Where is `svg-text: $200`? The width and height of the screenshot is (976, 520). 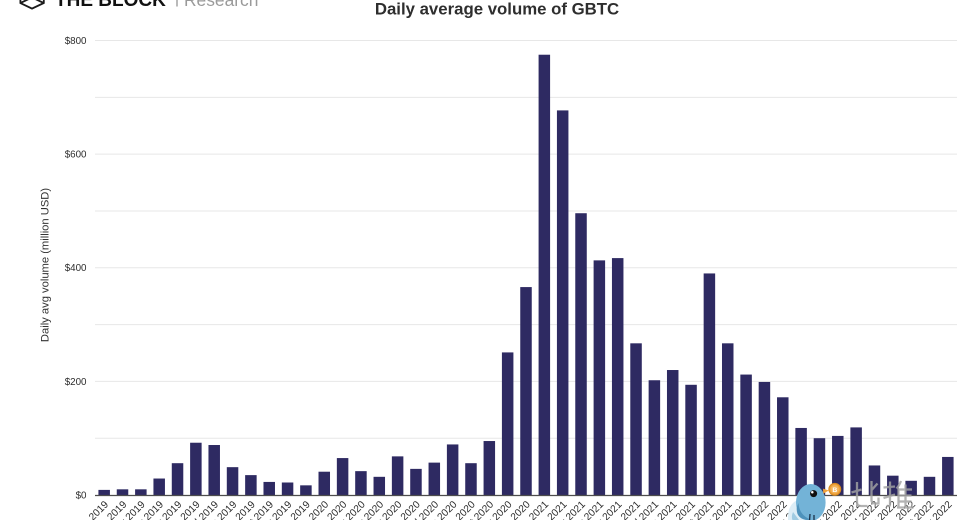
svg-text: $200 is located at coordinates (76, 382).